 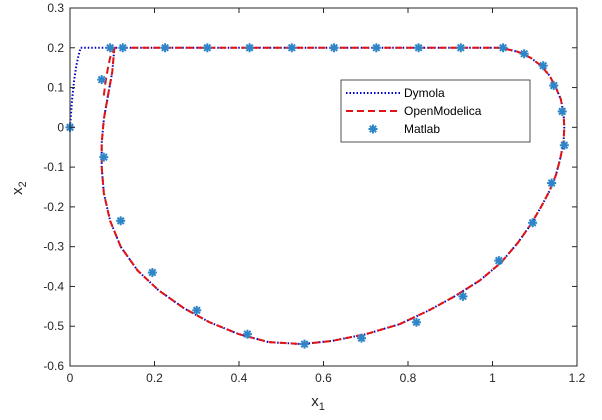 I want to click on legend: Dymola OpenModelica Matlab, so click(x=435, y=111).